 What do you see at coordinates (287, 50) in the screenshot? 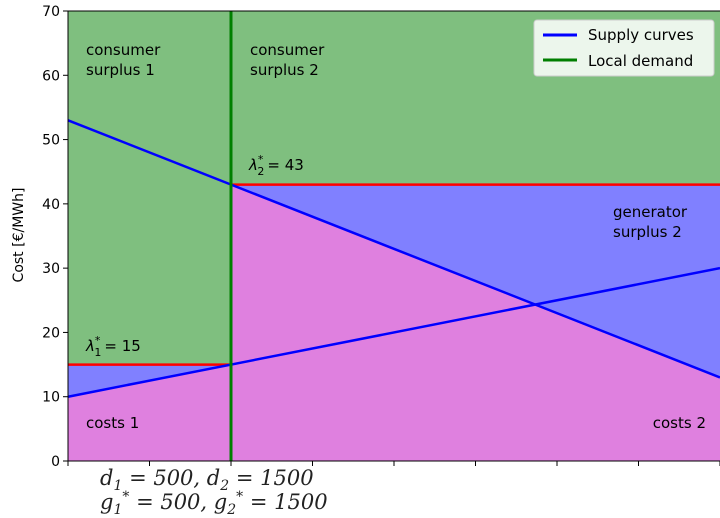
I see `region-label-consumer-surplus-2: consumer` at bounding box center [287, 50].